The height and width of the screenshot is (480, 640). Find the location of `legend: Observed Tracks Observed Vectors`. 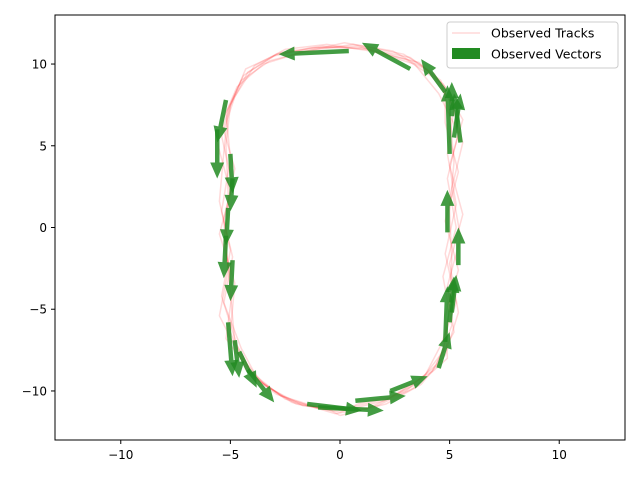

legend: Observed Tracks Observed Vectors is located at coordinates (532, 45).